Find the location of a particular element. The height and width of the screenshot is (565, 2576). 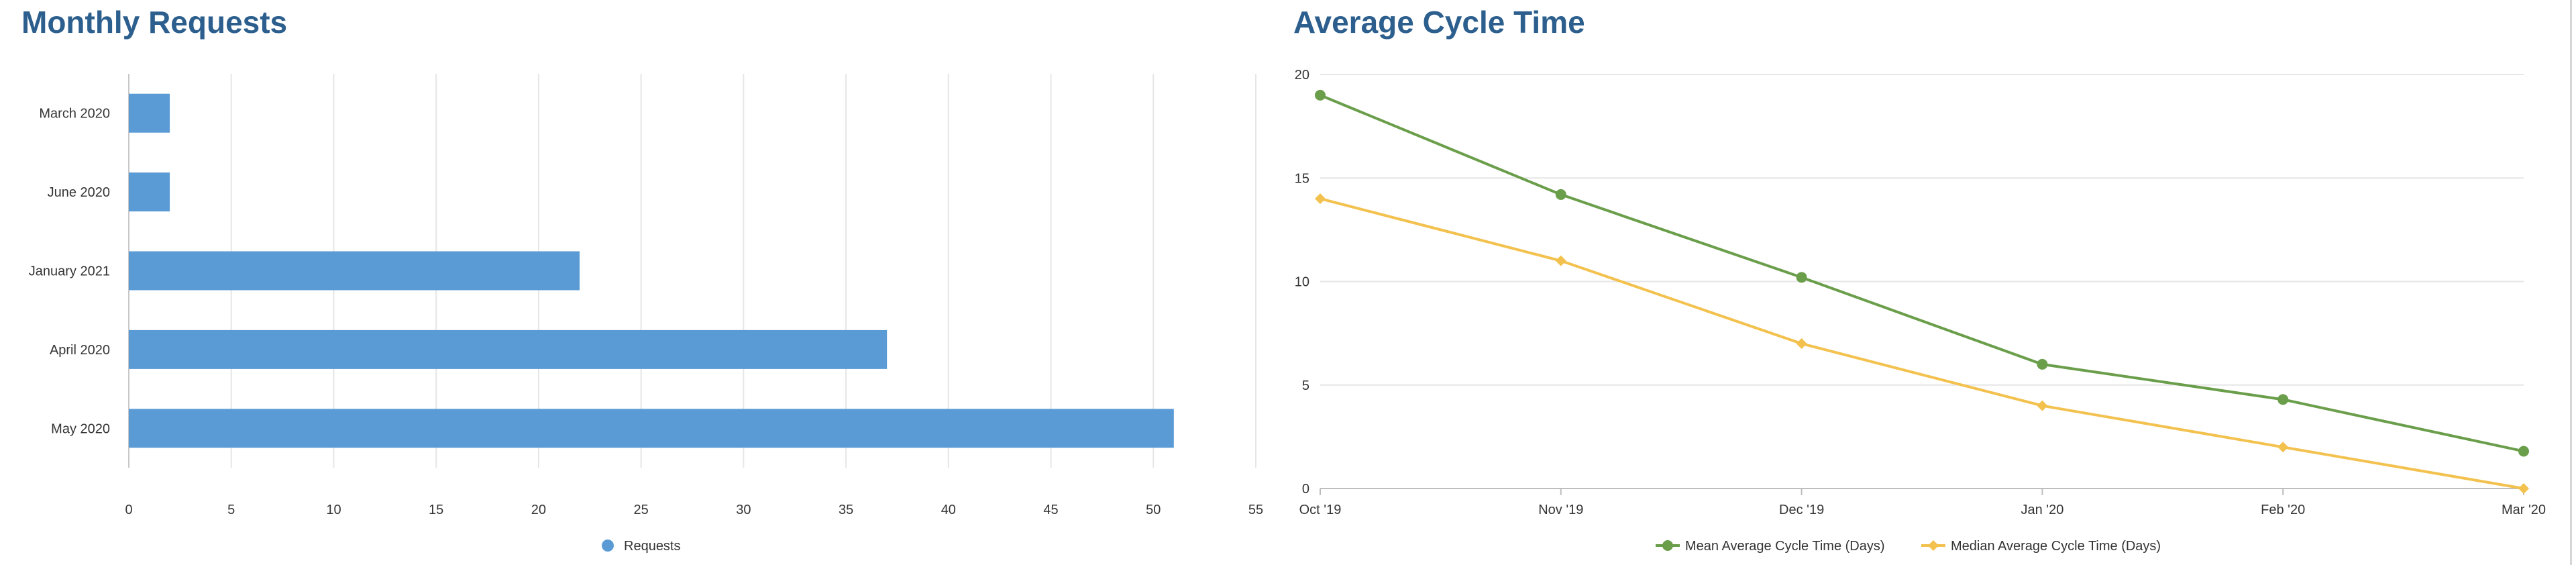

legend-marker-median is located at coordinates (1933, 545).